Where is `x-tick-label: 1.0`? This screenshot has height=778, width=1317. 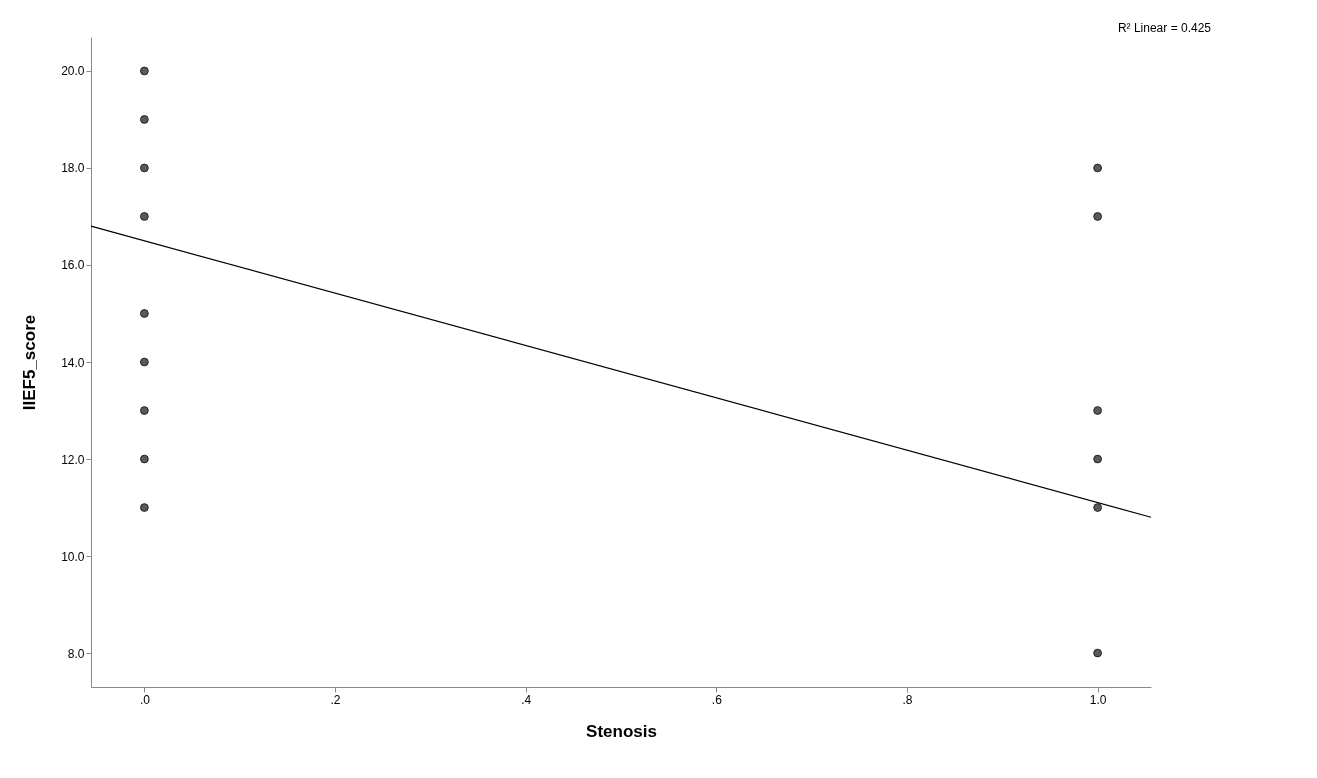
x-tick-label: 1.0 is located at coordinates (1098, 699).